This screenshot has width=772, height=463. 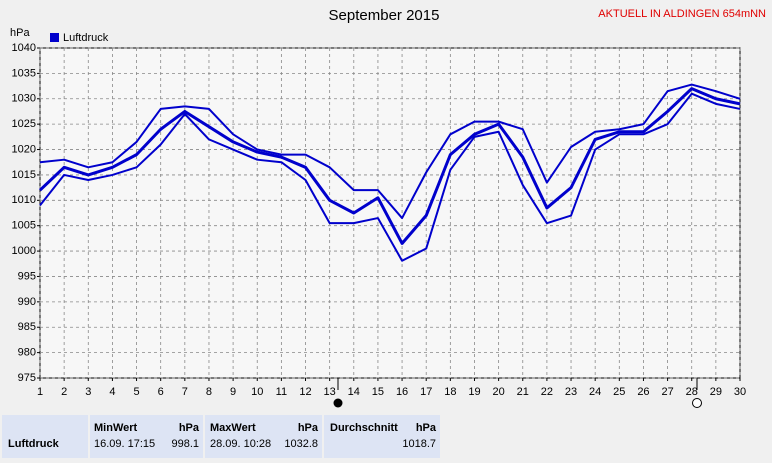 What do you see at coordinates (378, 392) in the screenshot?
I see `x-tick-label: 15` at bounding box center [378, 392].